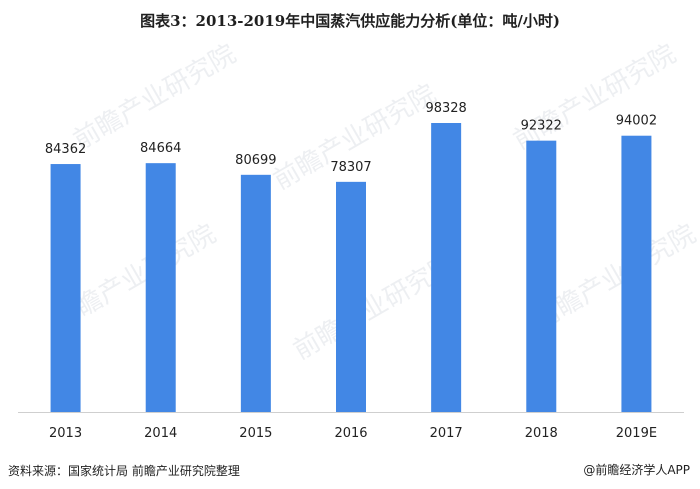 The width and height of the screenshot is (700, 489). I want to click on x-tick-2018: 2018, so click(541, 433).